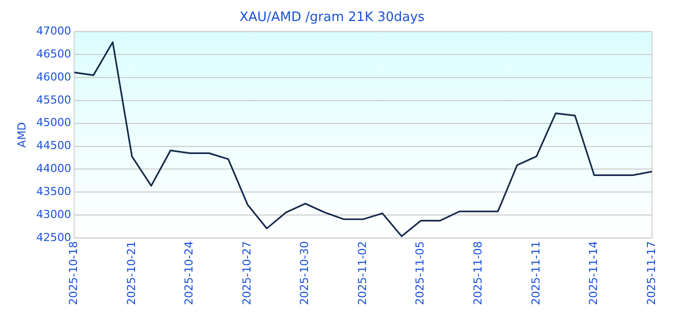  I want to click on x-tick-label: 2025-10-24, so click(189, 273).